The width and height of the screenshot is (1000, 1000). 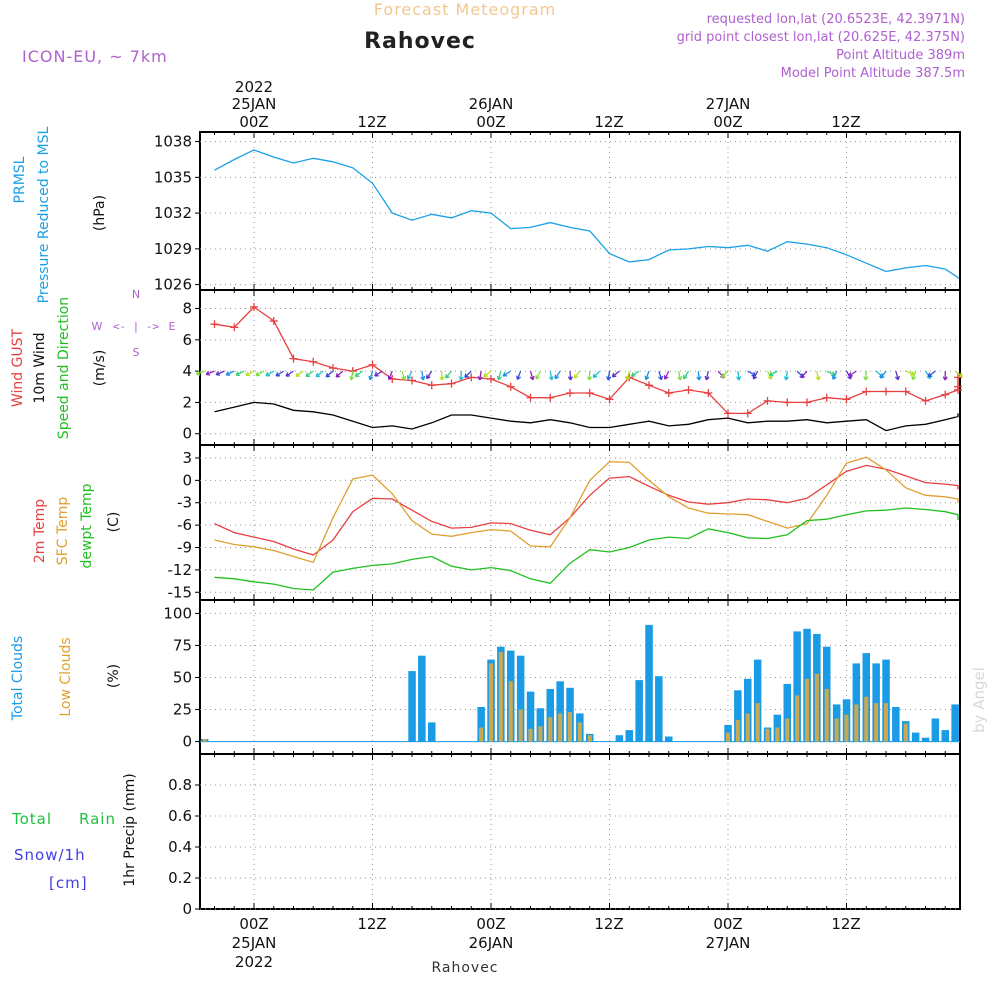 I want to click on model-label: ICON-EU, ~ 7km, so click(x=95, y=56).